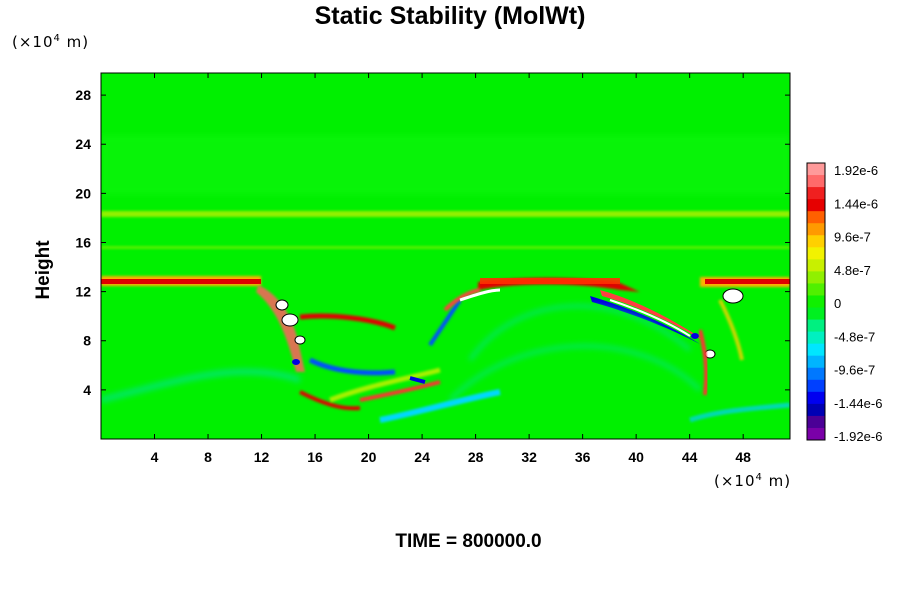  What do you see at coordinates (87, 341) in the screenshot?
I see `y-tick-label: 8` at bounding box center [87, 341].